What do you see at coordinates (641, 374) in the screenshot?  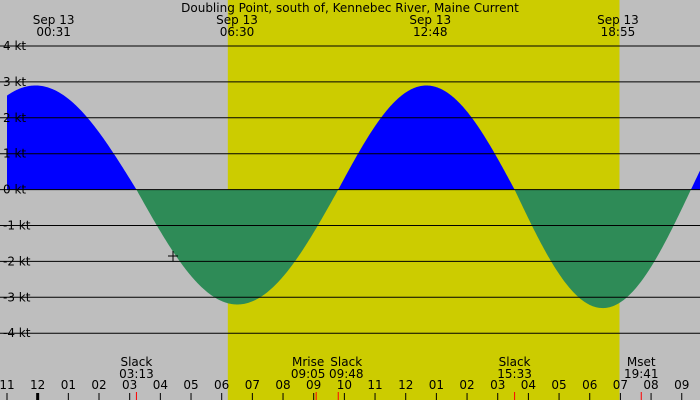 I see `event-time: 19:41` at bounding box center [641, 374].